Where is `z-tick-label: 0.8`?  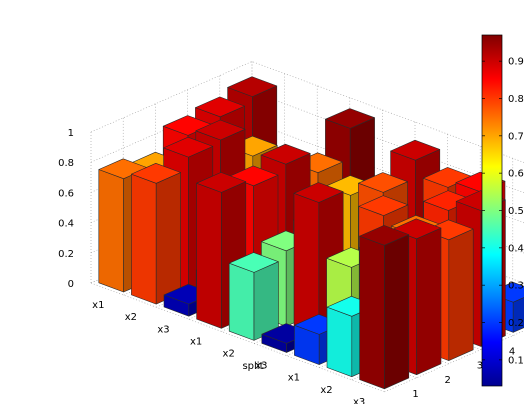 z-tick-label: 0.8 is located at coordinates (66, 163).